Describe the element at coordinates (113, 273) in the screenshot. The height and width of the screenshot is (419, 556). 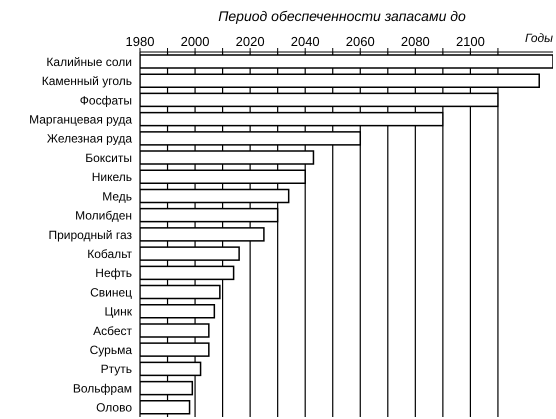
I see `y-tick-label: Нефть` at that location.